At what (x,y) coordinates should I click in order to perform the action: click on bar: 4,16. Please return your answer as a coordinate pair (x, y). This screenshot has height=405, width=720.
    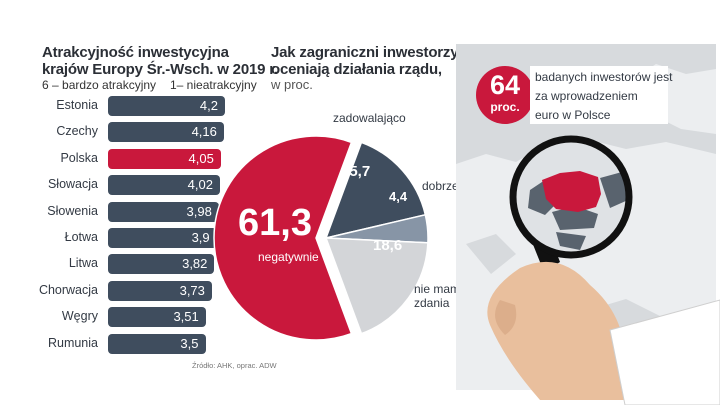
    Looking at the image, I should click on (166, 132).